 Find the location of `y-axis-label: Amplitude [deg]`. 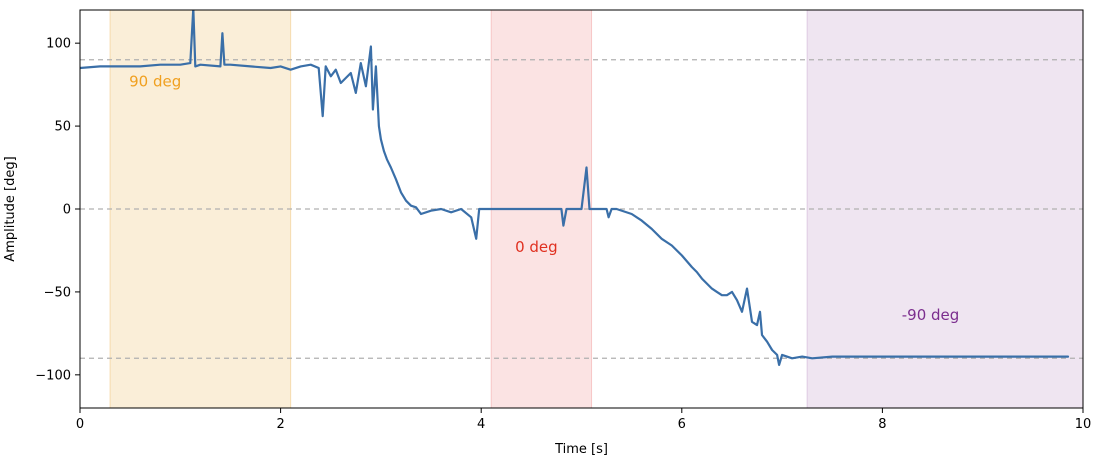

y-axis-label: Amplitude [deg] is located at coordinates (10, 208).